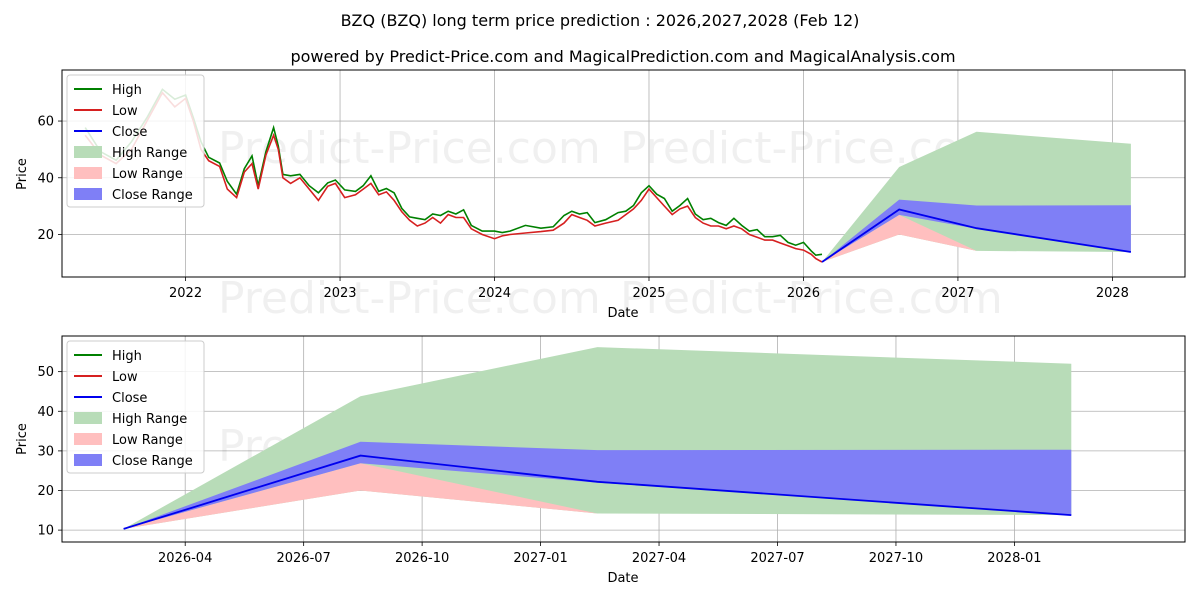 This screenshot has width=1200, height=600. I want to click on y-tick-label: 10, so click(45, 531).